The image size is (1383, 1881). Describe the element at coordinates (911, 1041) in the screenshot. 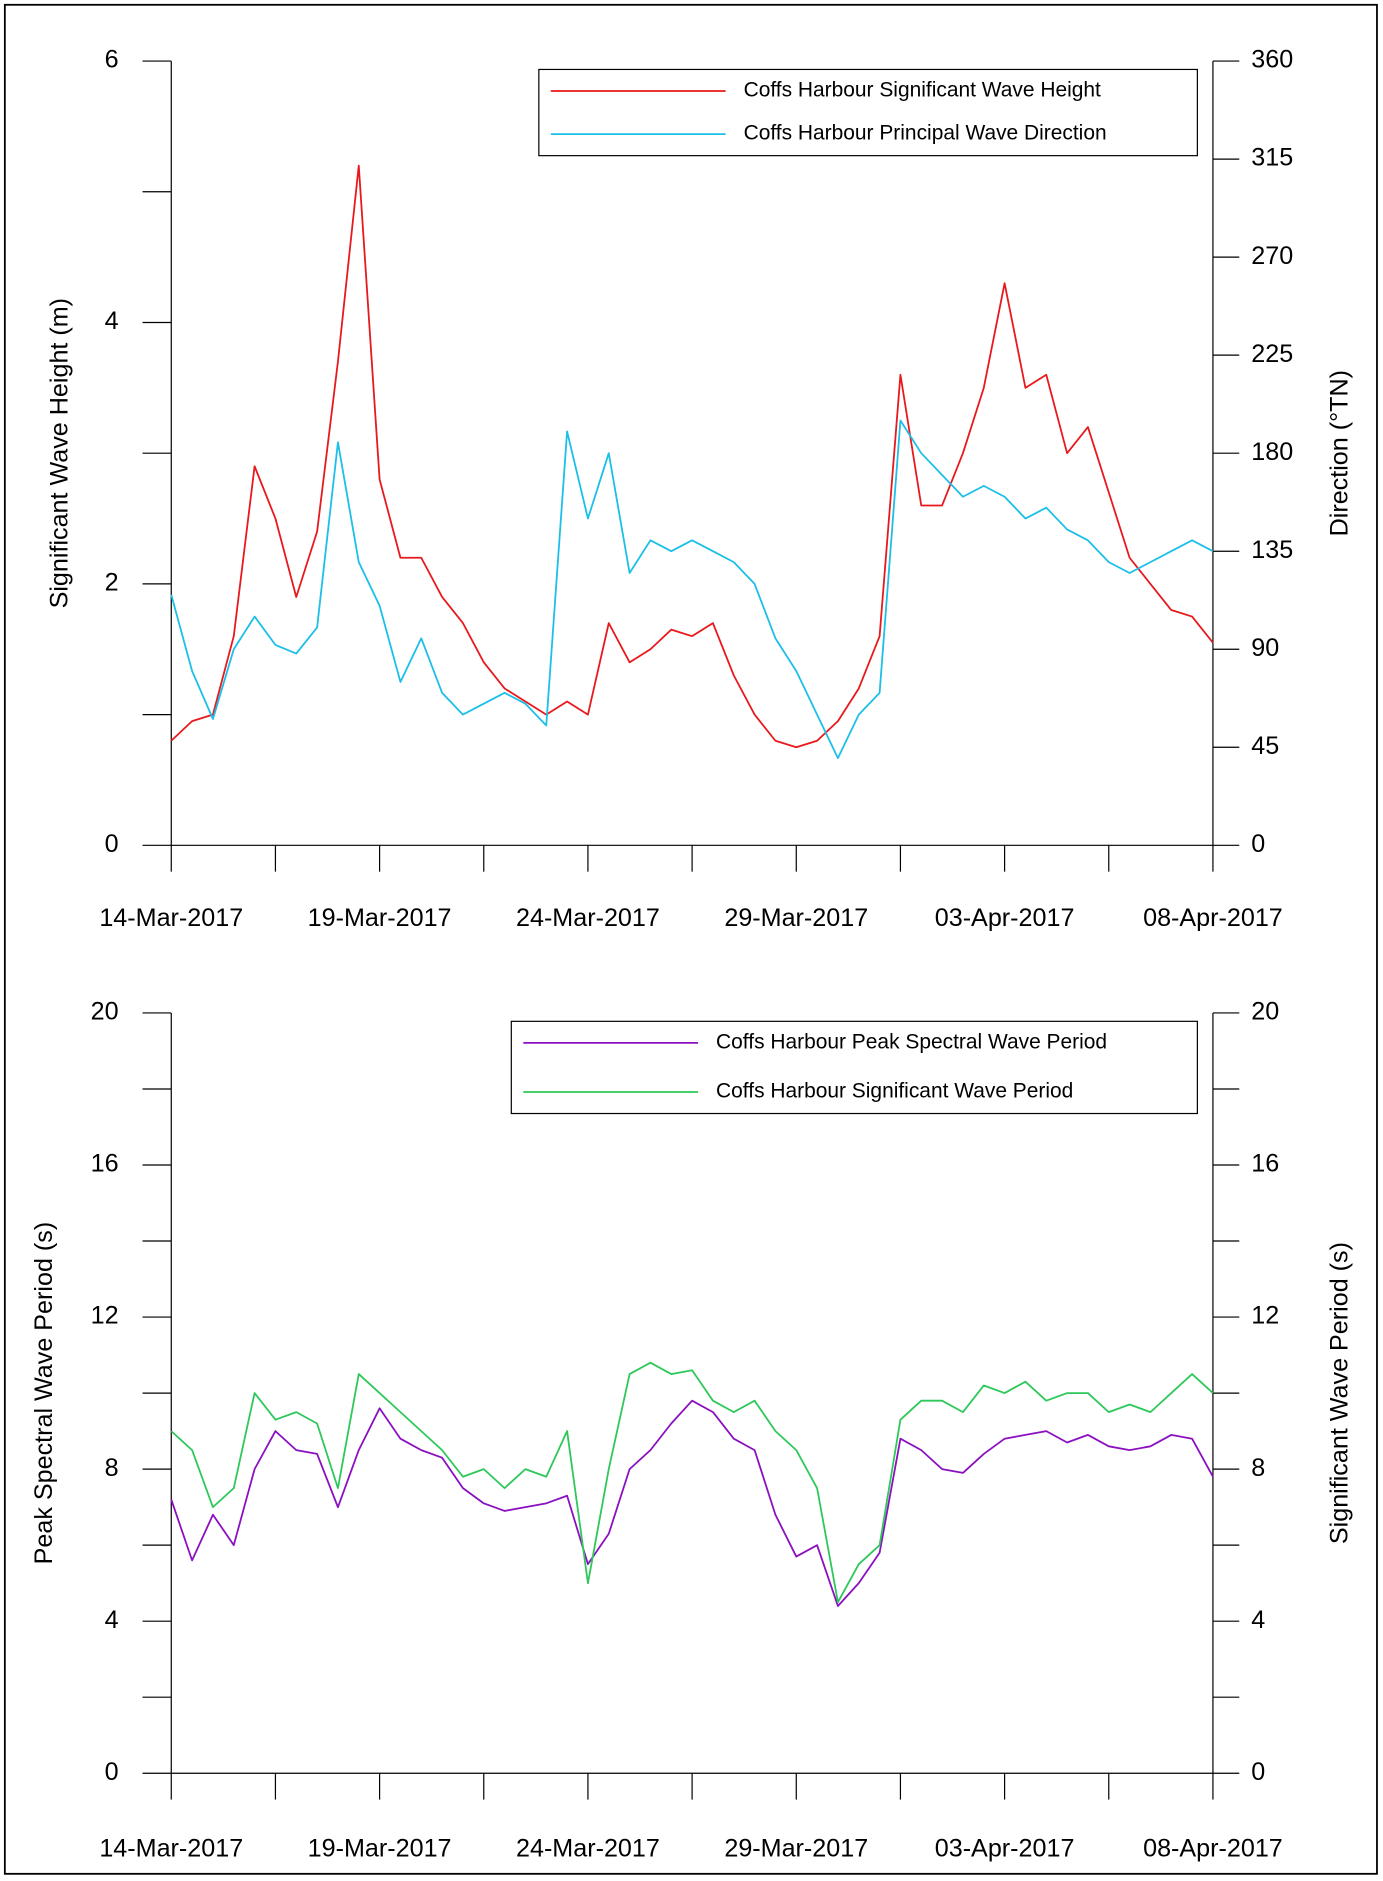

I see `legend-label: Coffs Harbour Peak Spectral Wave Period` at that location.